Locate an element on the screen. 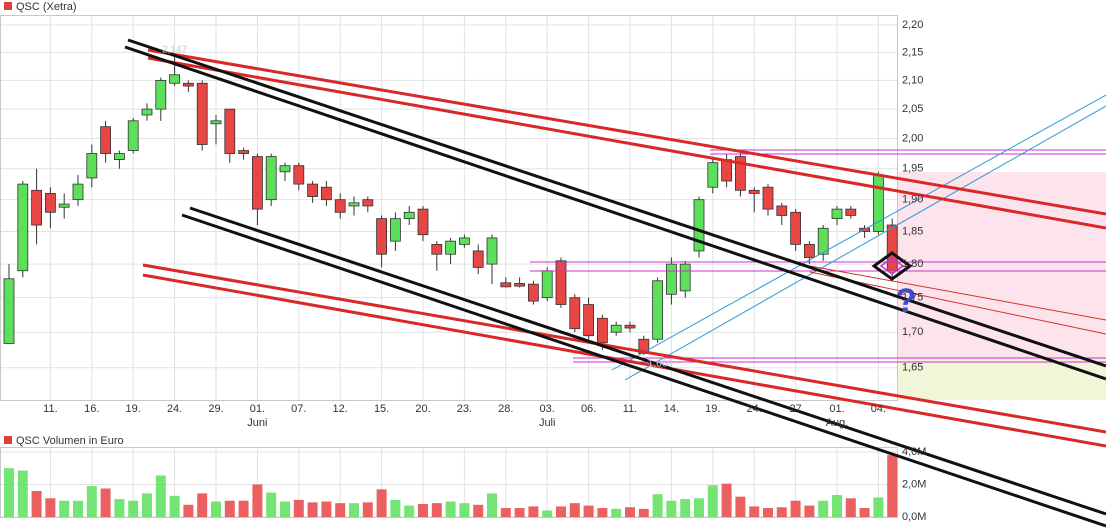 This screenshot has height=528, width=1106. y-tick-label: 4,0M is located at coordinates (914, 452).